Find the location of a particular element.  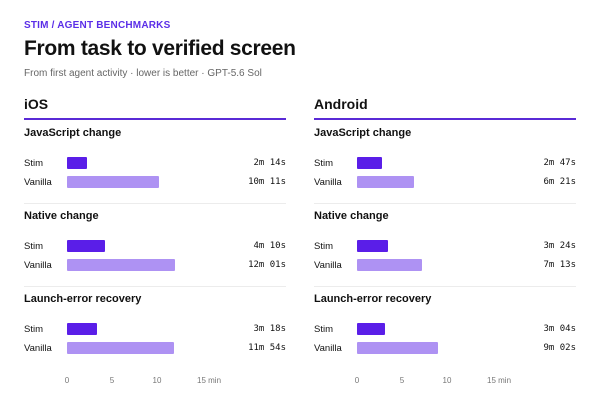

bar-value: 10m 11s is located at coordinates (267, 182).